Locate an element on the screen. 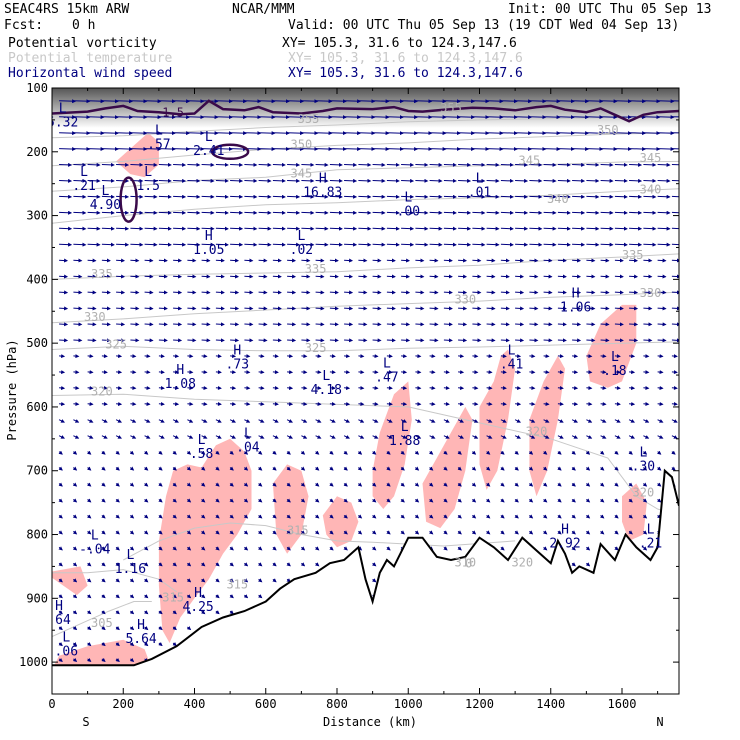 This screenshot has height=740, width=740. extremum-marker-H: H is located at coordinates (565, 529).